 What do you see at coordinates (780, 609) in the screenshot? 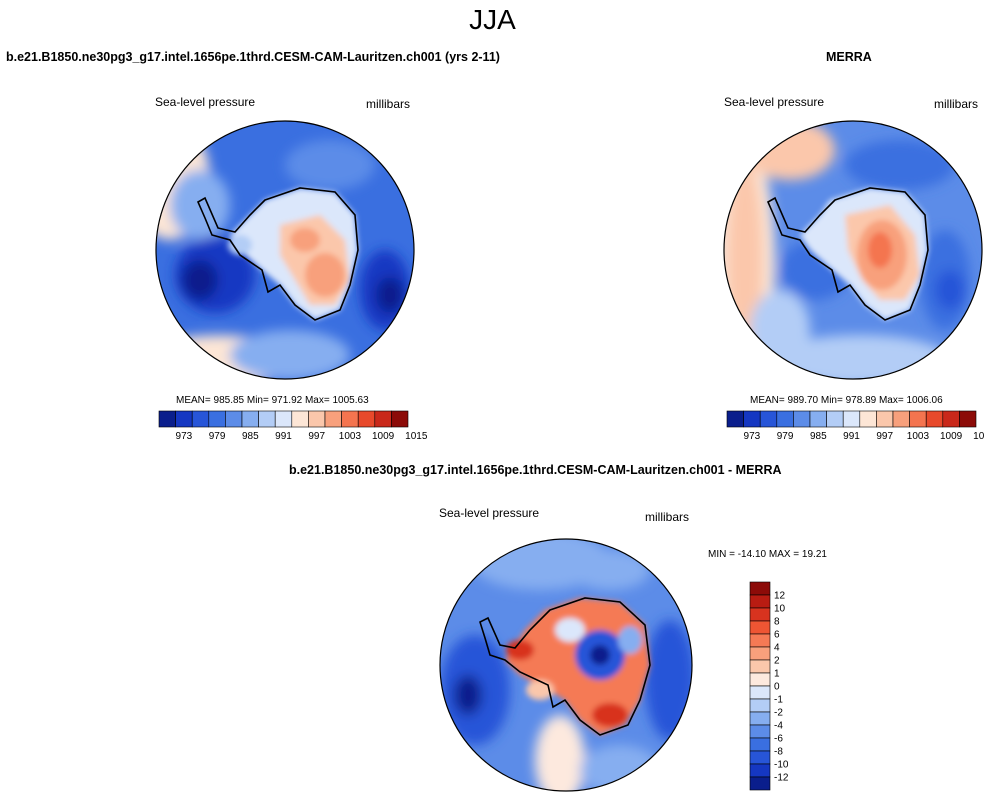
I see `panel3-colorbar-tick-label: 10` at bounding box center [780, 609].